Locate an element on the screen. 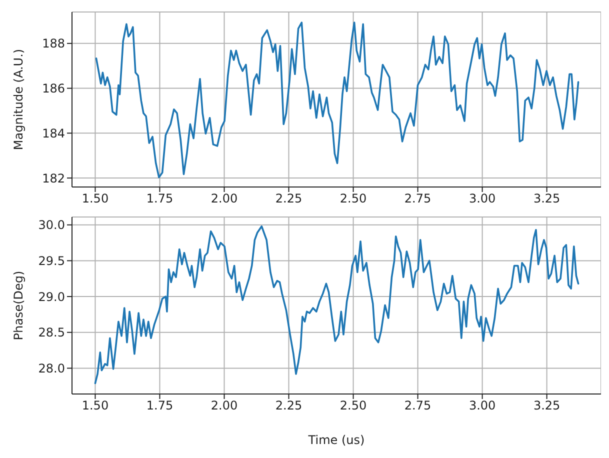  y-tick-label: 29.0 is located at coordinates (51, 297).